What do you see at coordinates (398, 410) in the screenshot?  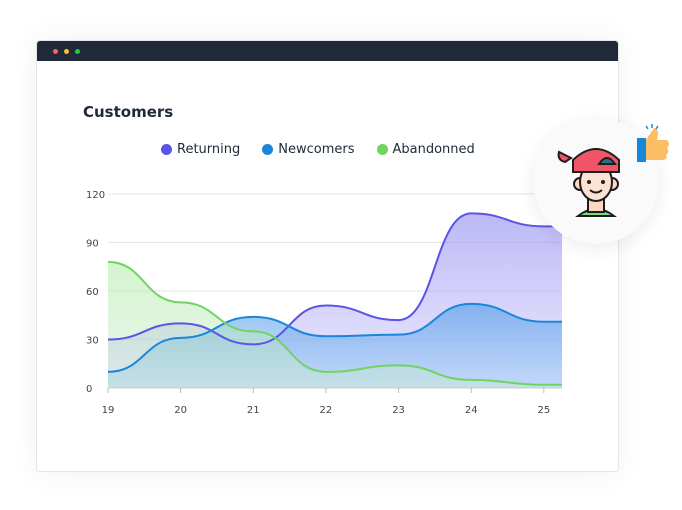 I see `x-tick-label: 23` at bounding box center [398, 410].